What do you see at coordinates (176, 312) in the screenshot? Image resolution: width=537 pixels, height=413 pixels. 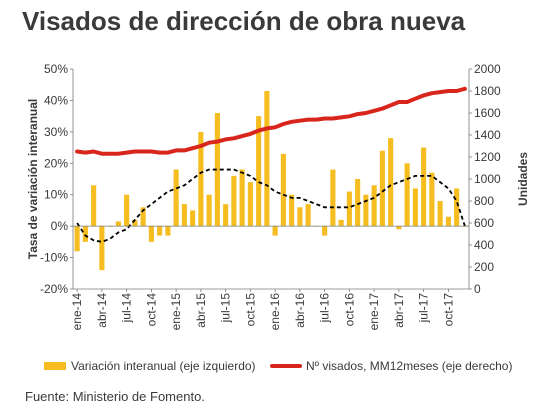 I see `x-tick-label: ene-15` at bounding box center [176, 312].